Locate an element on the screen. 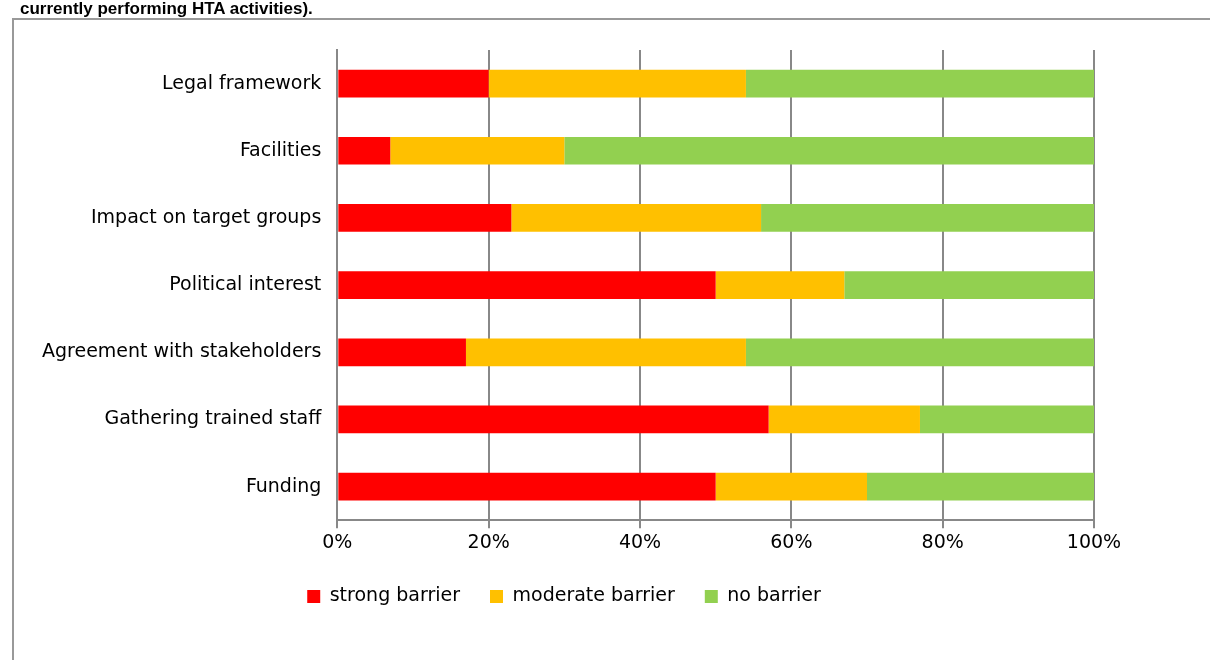 The image size is (1210, 660). x-tick-label: 100% is located at coordinates (1094, 540).